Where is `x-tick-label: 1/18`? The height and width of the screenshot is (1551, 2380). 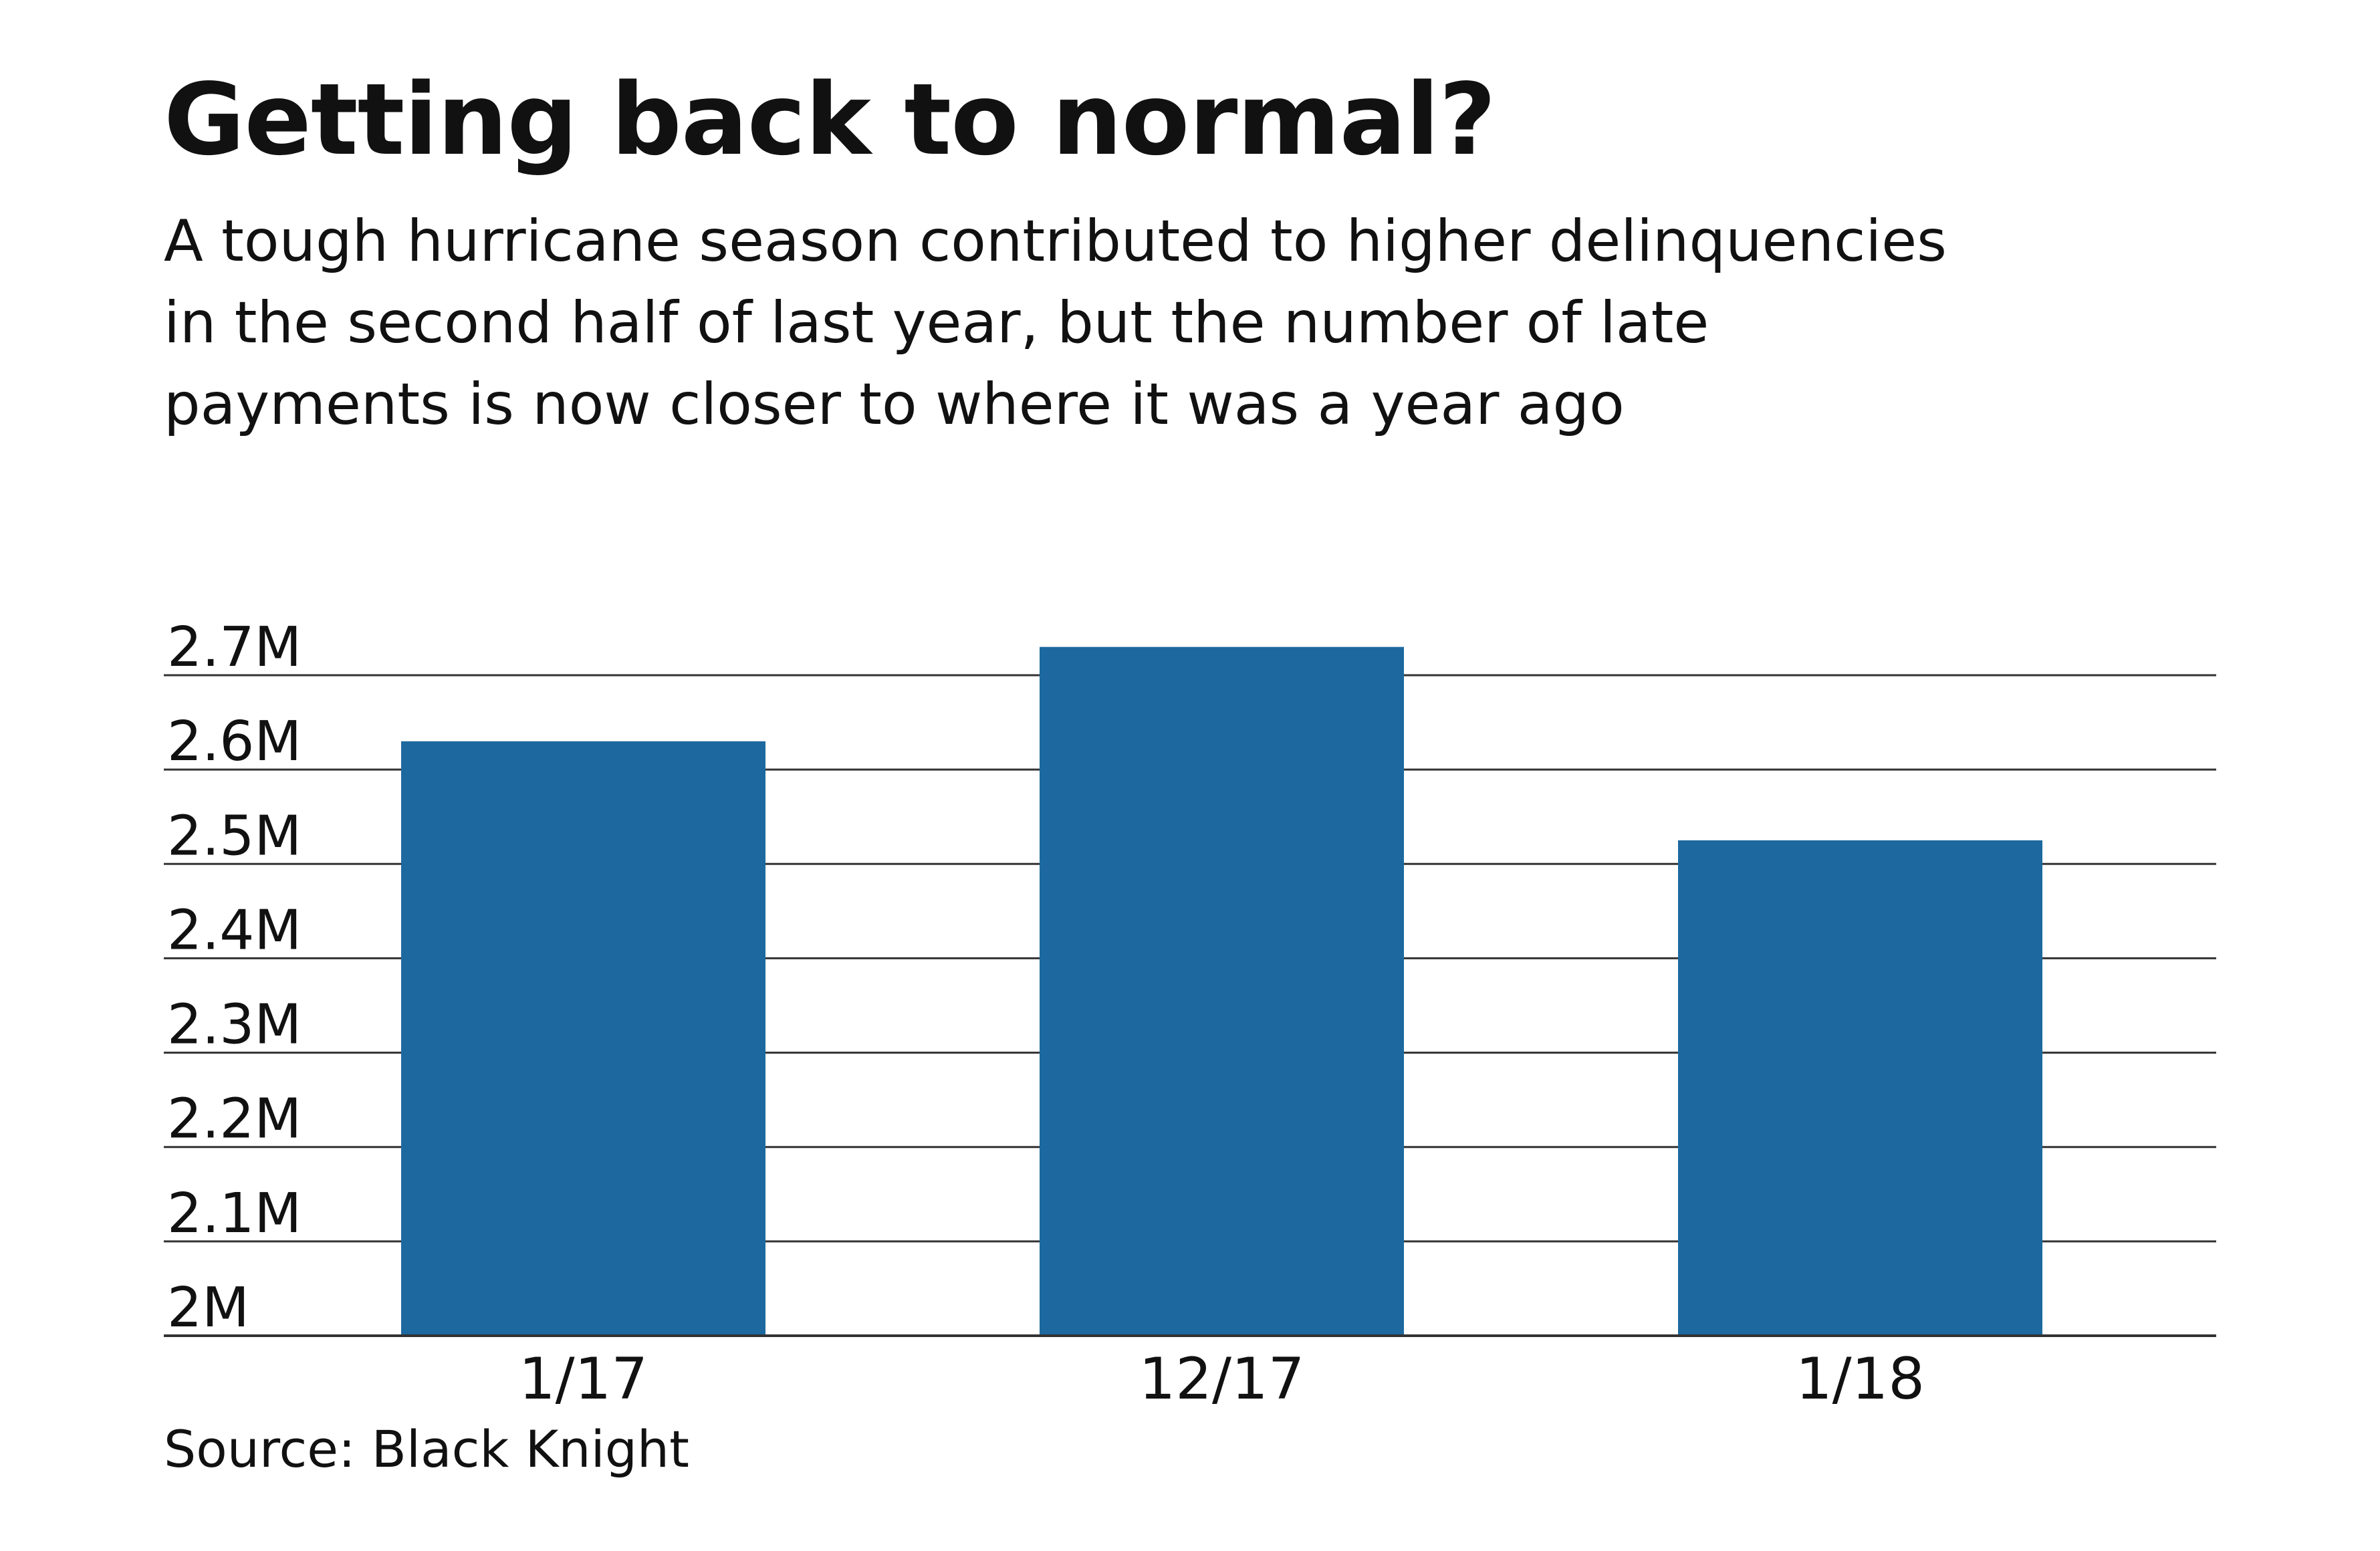 x-tick-label: 1/18 is located at coordinates (1860, 1380).